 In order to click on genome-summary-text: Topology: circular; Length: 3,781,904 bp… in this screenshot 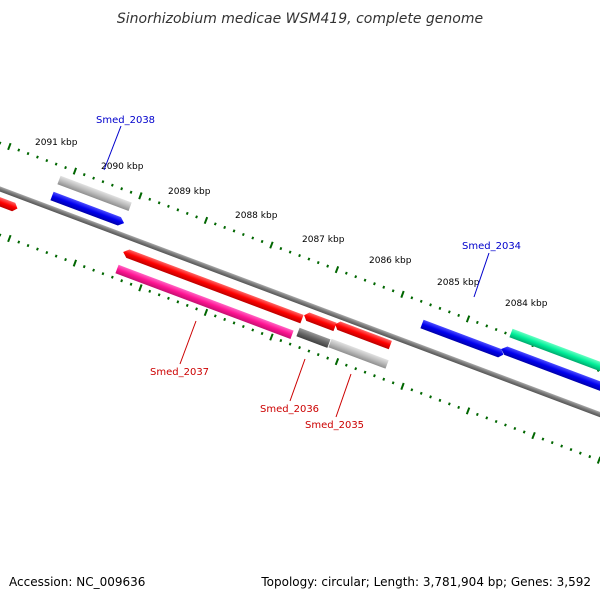, I will do `click(425, 582)`.